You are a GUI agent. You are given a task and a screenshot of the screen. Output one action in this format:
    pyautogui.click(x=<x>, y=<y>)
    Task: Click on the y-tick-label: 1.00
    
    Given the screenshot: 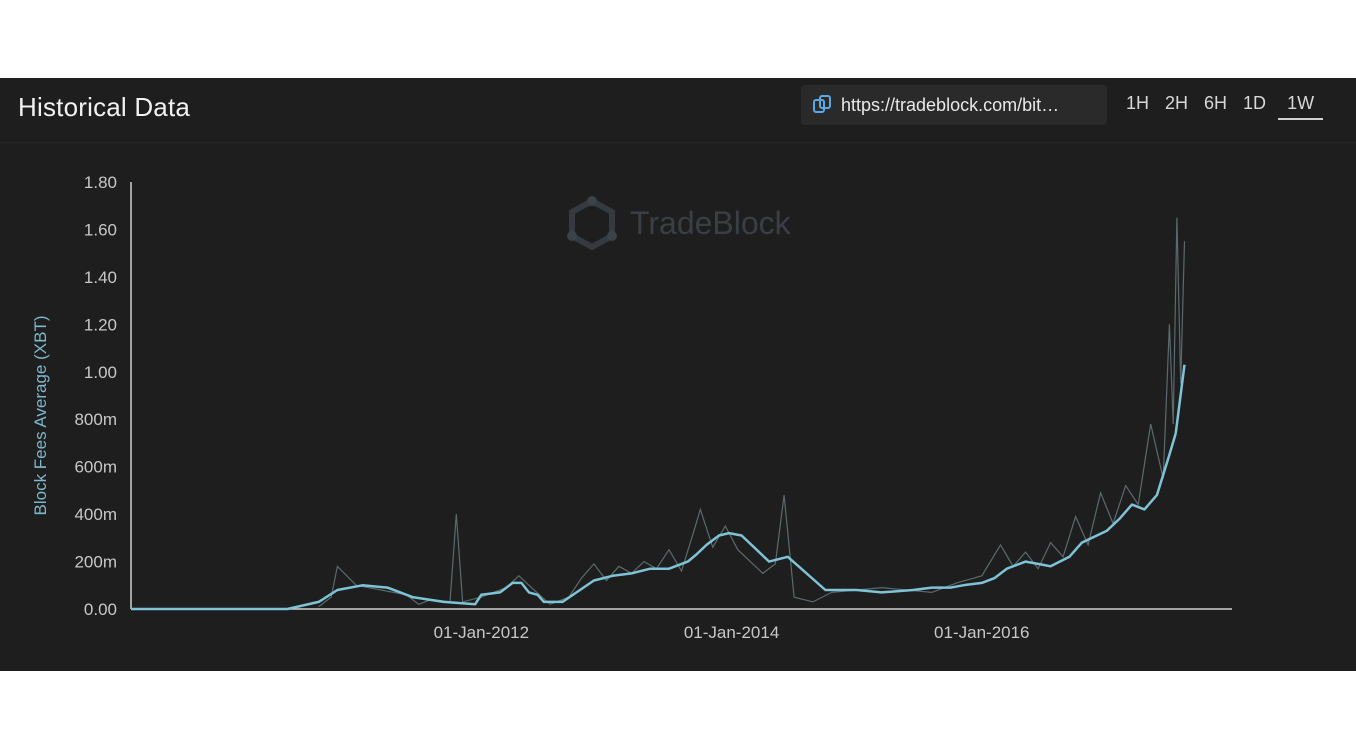 What is the action you would take?
    pyautogui.click(x=100, y=372)
    